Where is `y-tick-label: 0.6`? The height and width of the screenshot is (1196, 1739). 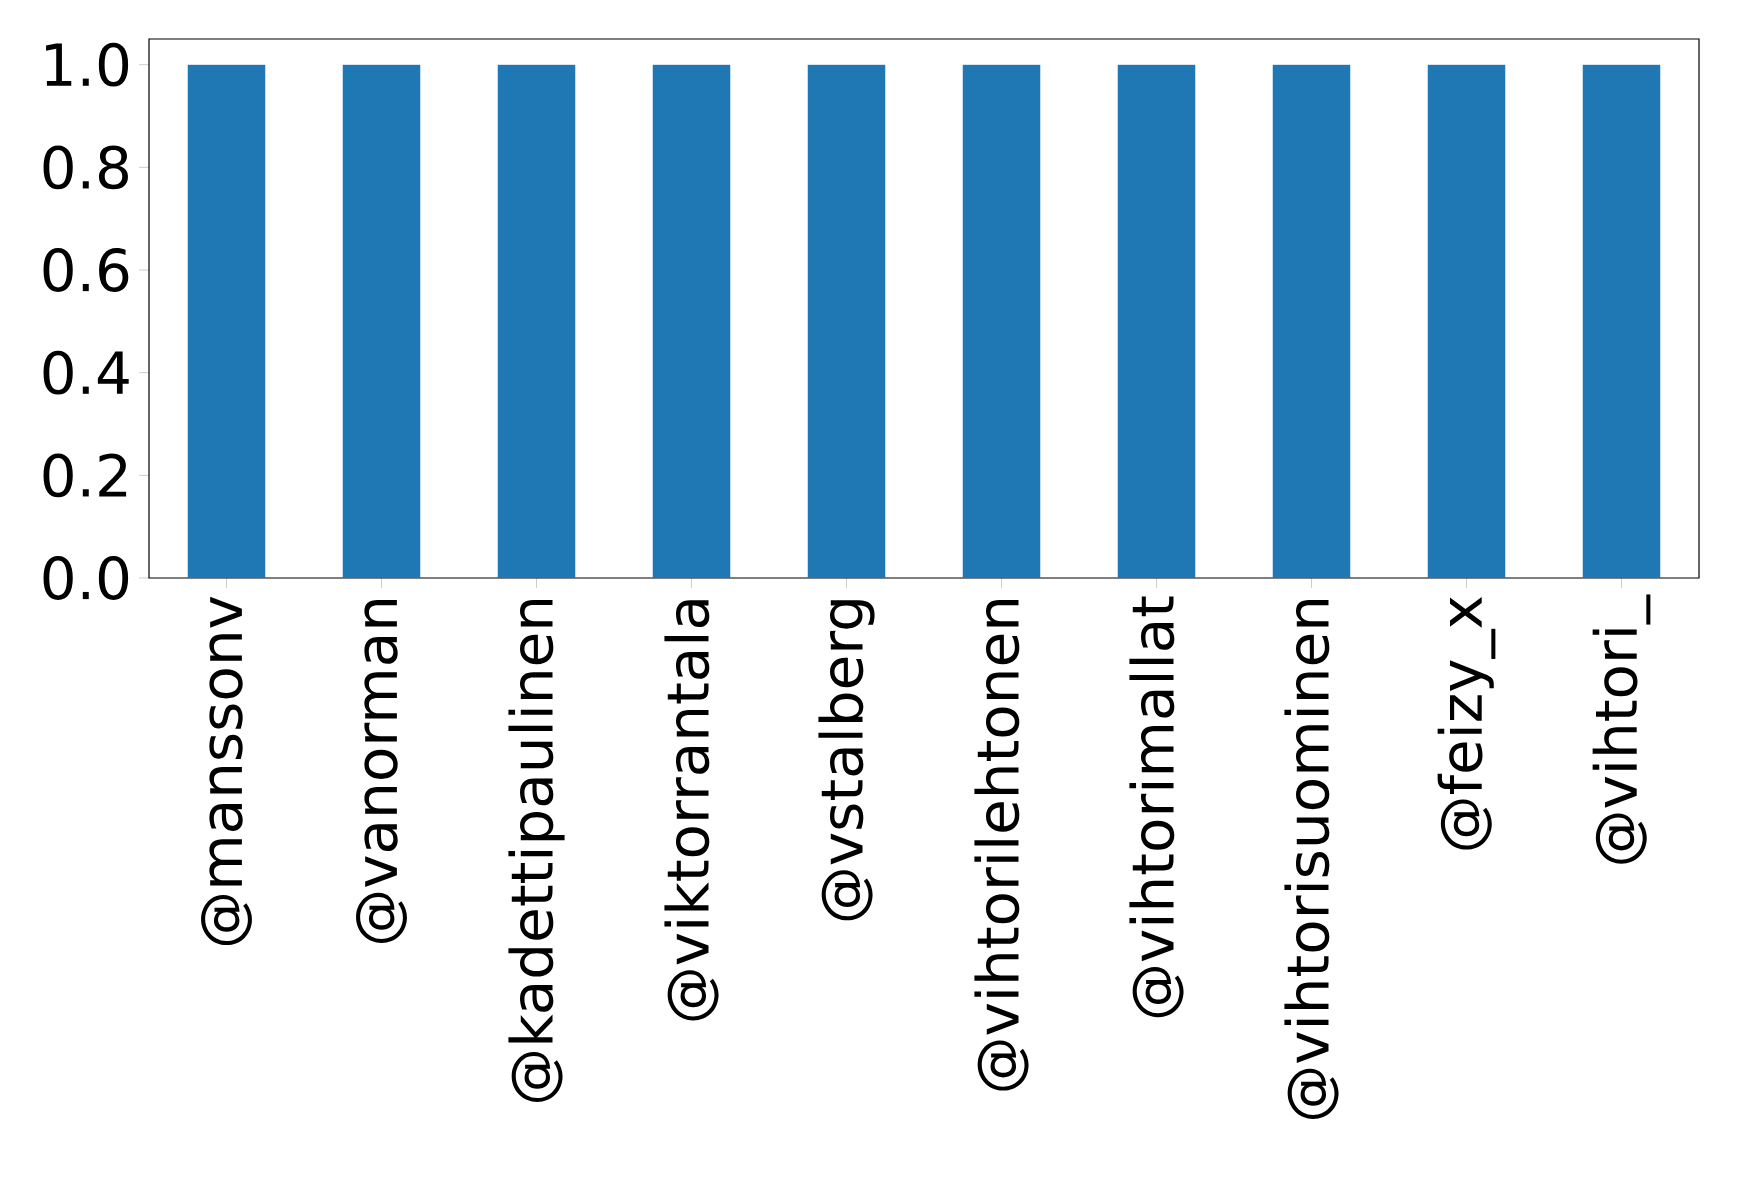
y-tick-label: 0.6 is located at coordinates (86, 270).